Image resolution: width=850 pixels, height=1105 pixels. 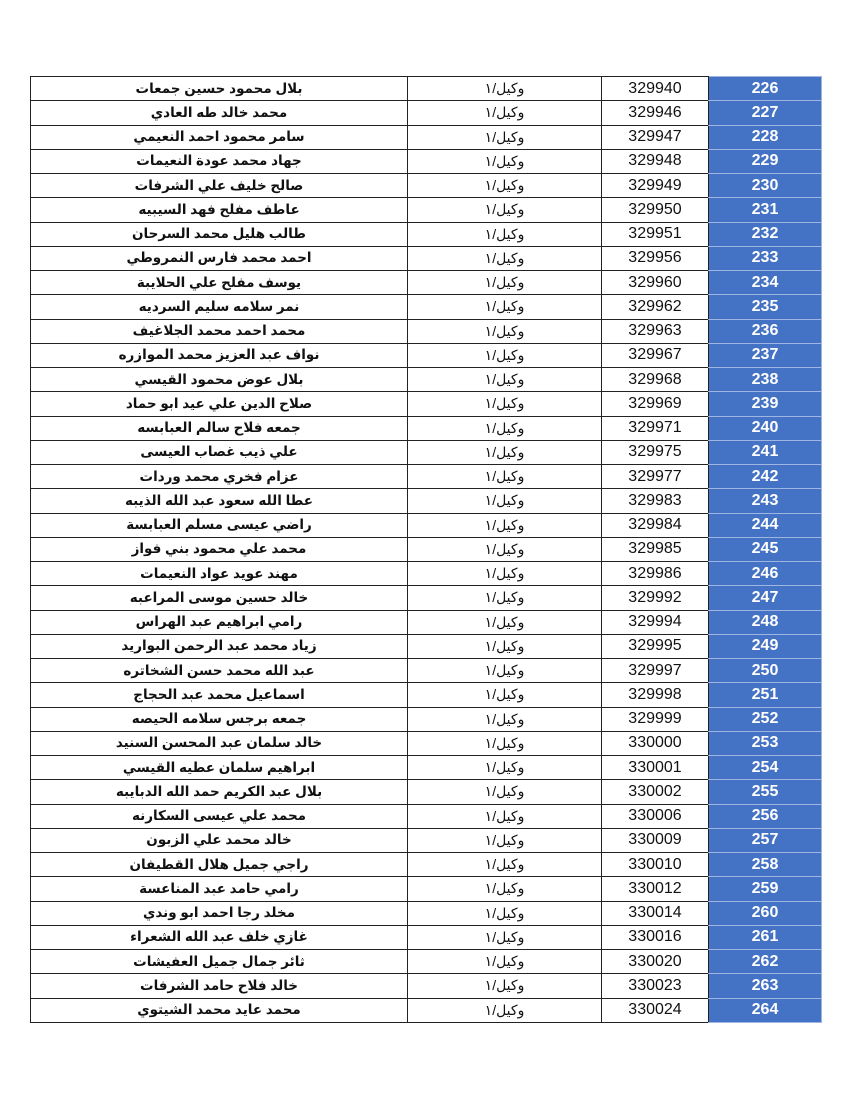 I want to click on row-index-cell: 237, so click(x=765, y=355).